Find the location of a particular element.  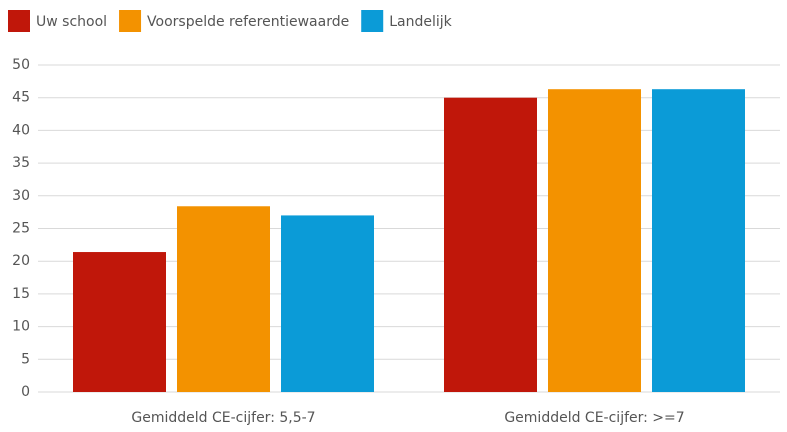

legend-label: Uw school is located at coordinates (71, 22).